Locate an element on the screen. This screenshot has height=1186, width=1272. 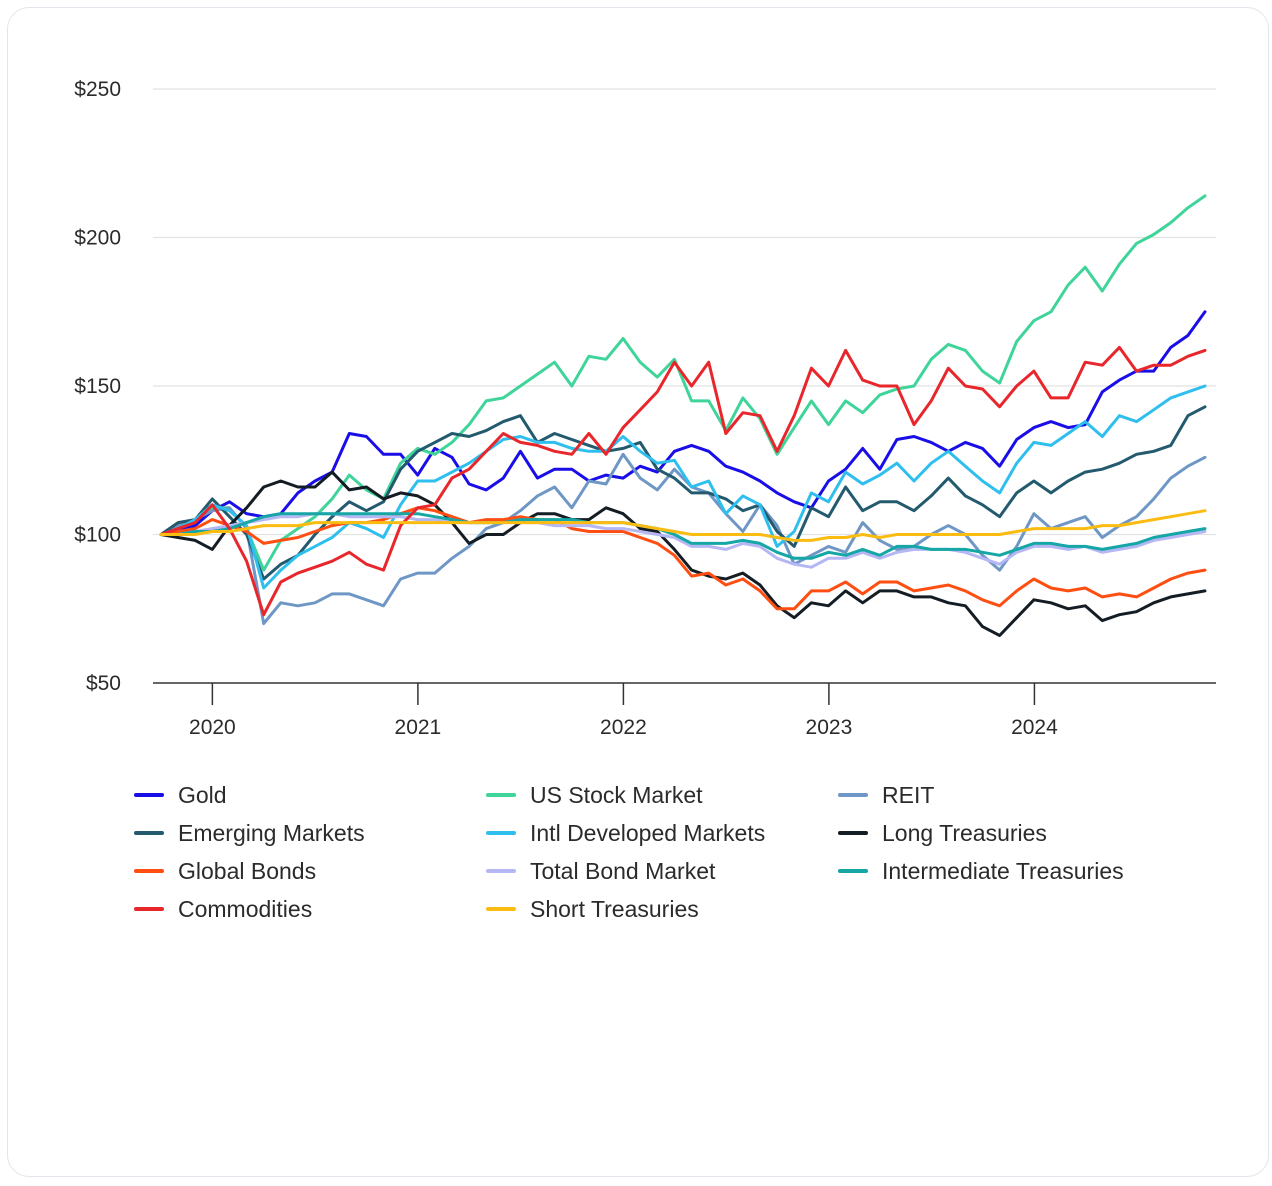
x-tick-label: 2020 is located at coordinates (212, 727).